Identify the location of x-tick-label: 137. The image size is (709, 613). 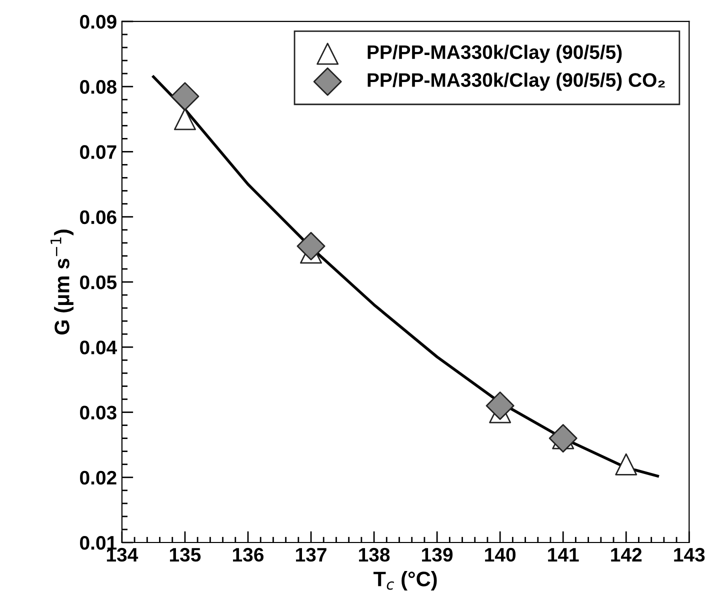
(311, 555).